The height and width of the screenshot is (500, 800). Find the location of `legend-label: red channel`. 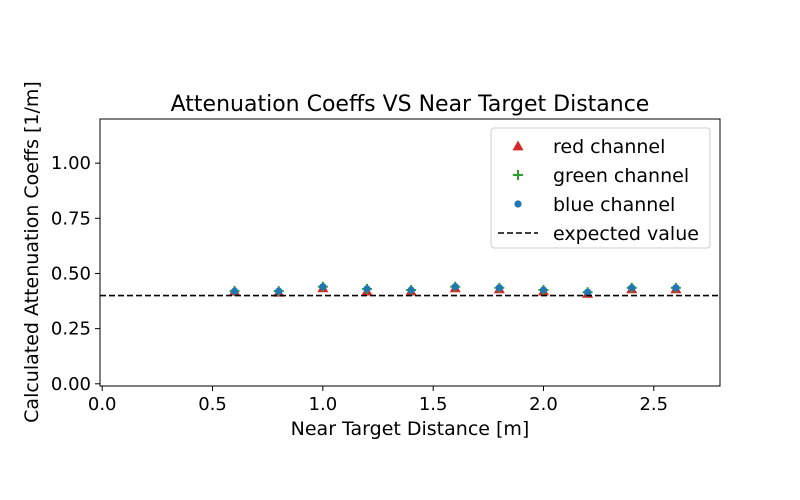

legend-label: red channel is located at coordinates (609, 147).